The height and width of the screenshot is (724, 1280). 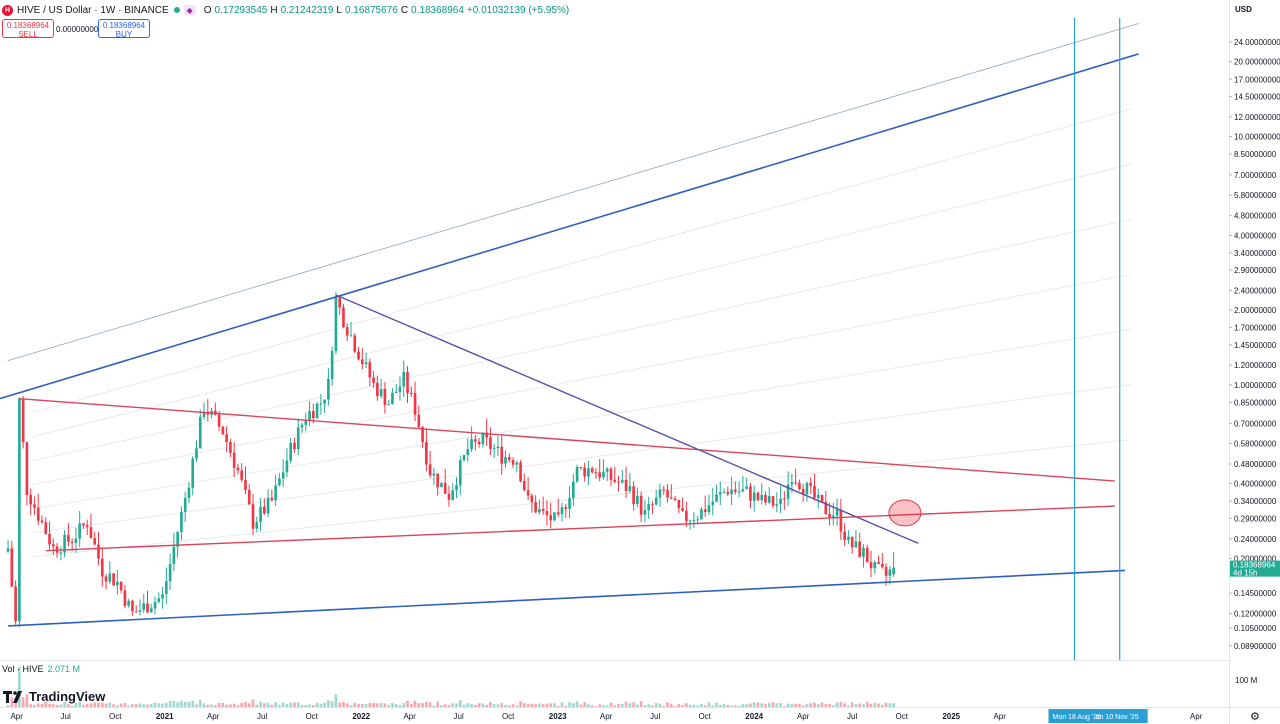 I want to click on x-tick-label: 2024, so click(x=754, y=716).